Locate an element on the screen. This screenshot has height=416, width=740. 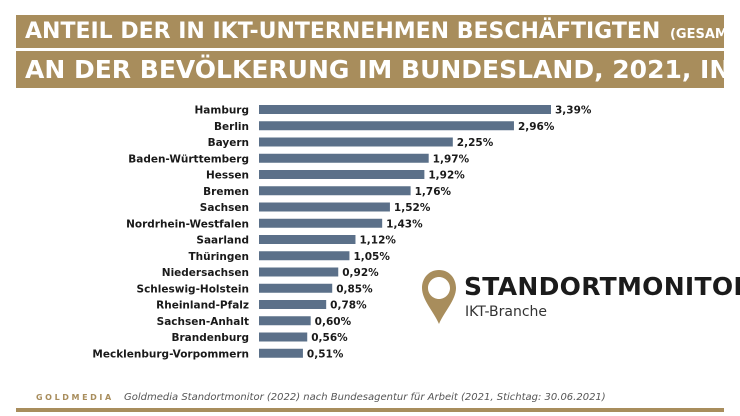
category-label: Thüringen is located at coordinates (219, 257).